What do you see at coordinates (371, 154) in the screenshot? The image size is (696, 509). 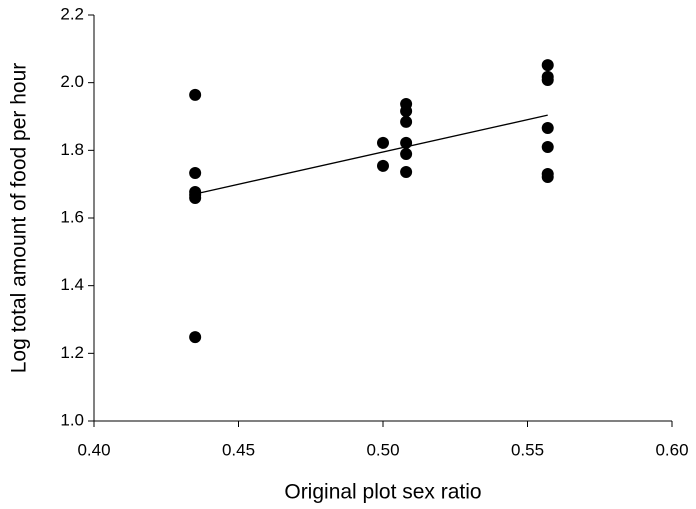 I see `trend-line` at bounding box center [371, 154].